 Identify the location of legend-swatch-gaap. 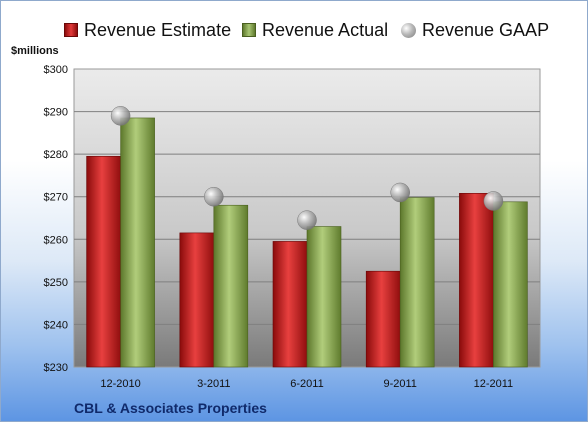
(408, 30).